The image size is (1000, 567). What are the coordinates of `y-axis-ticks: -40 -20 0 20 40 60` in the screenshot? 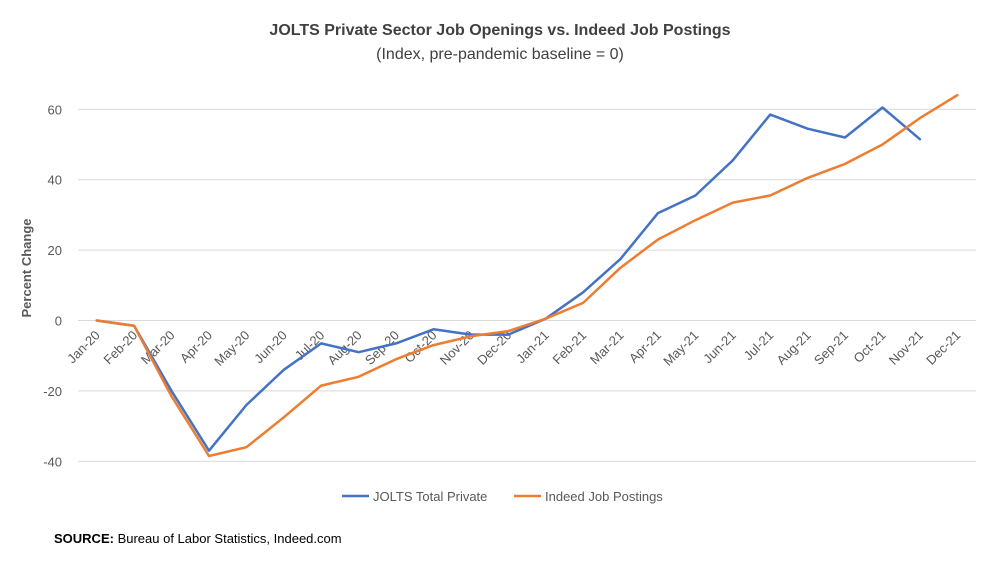 It's located at (52, 285).